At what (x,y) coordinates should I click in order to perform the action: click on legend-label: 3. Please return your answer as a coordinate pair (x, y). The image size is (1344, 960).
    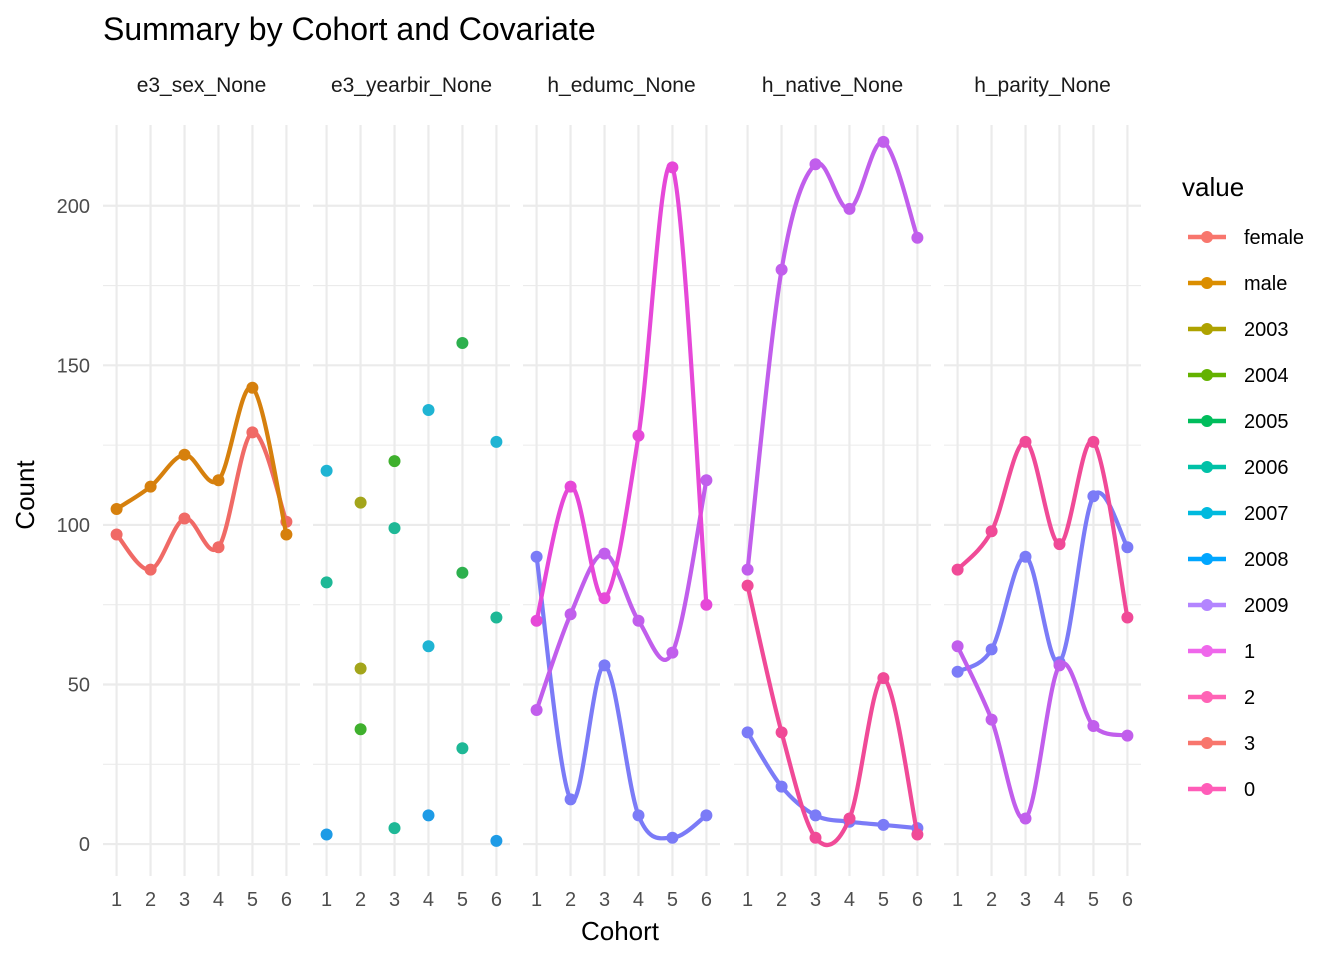
    Looking at the image, I should click on (1249, 744).